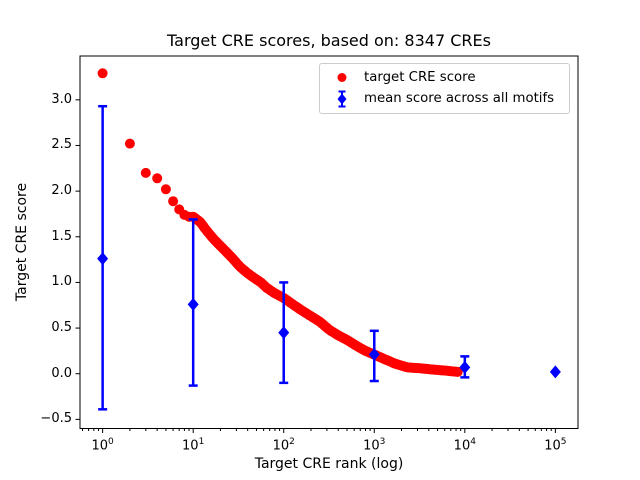  What do you see at coordinates (61, 328) in the screenshot?
I see `y-tick-label: 0.5` at bounding box center [61, 328].